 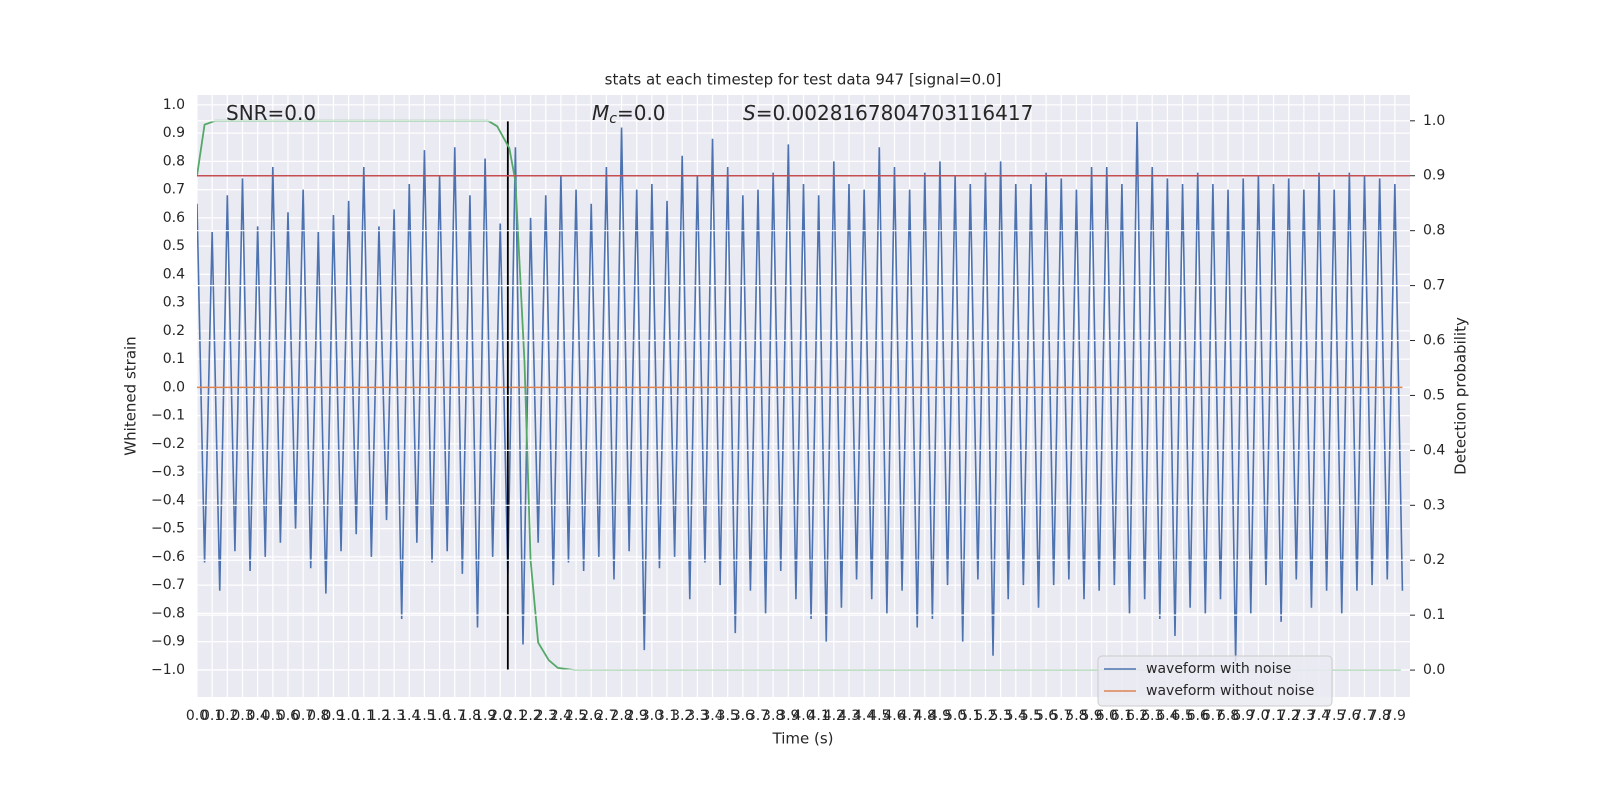 What do you see at coordinates (303, 716) in the screenshot?
I see `x-tick-label: 0.7` at bounding box center [303, 716].